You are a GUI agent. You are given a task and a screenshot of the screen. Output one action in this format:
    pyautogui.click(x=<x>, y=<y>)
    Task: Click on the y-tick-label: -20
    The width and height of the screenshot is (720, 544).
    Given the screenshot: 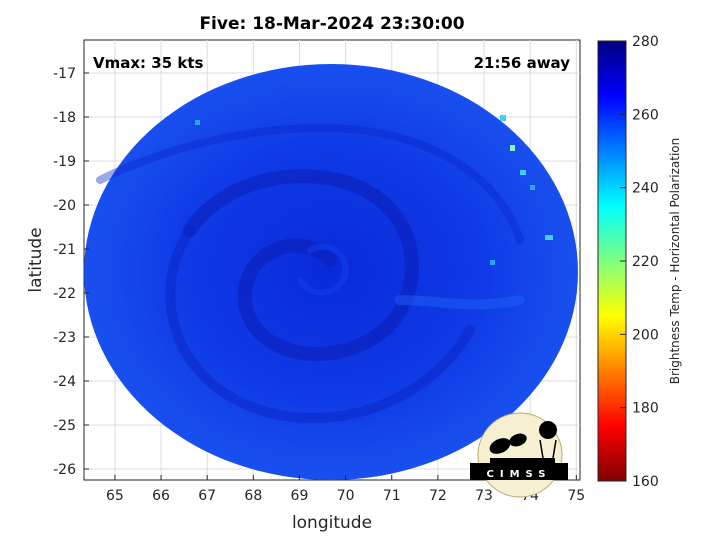 What is the action you would take?
    pyautogui.click(x=64, y=206)
    